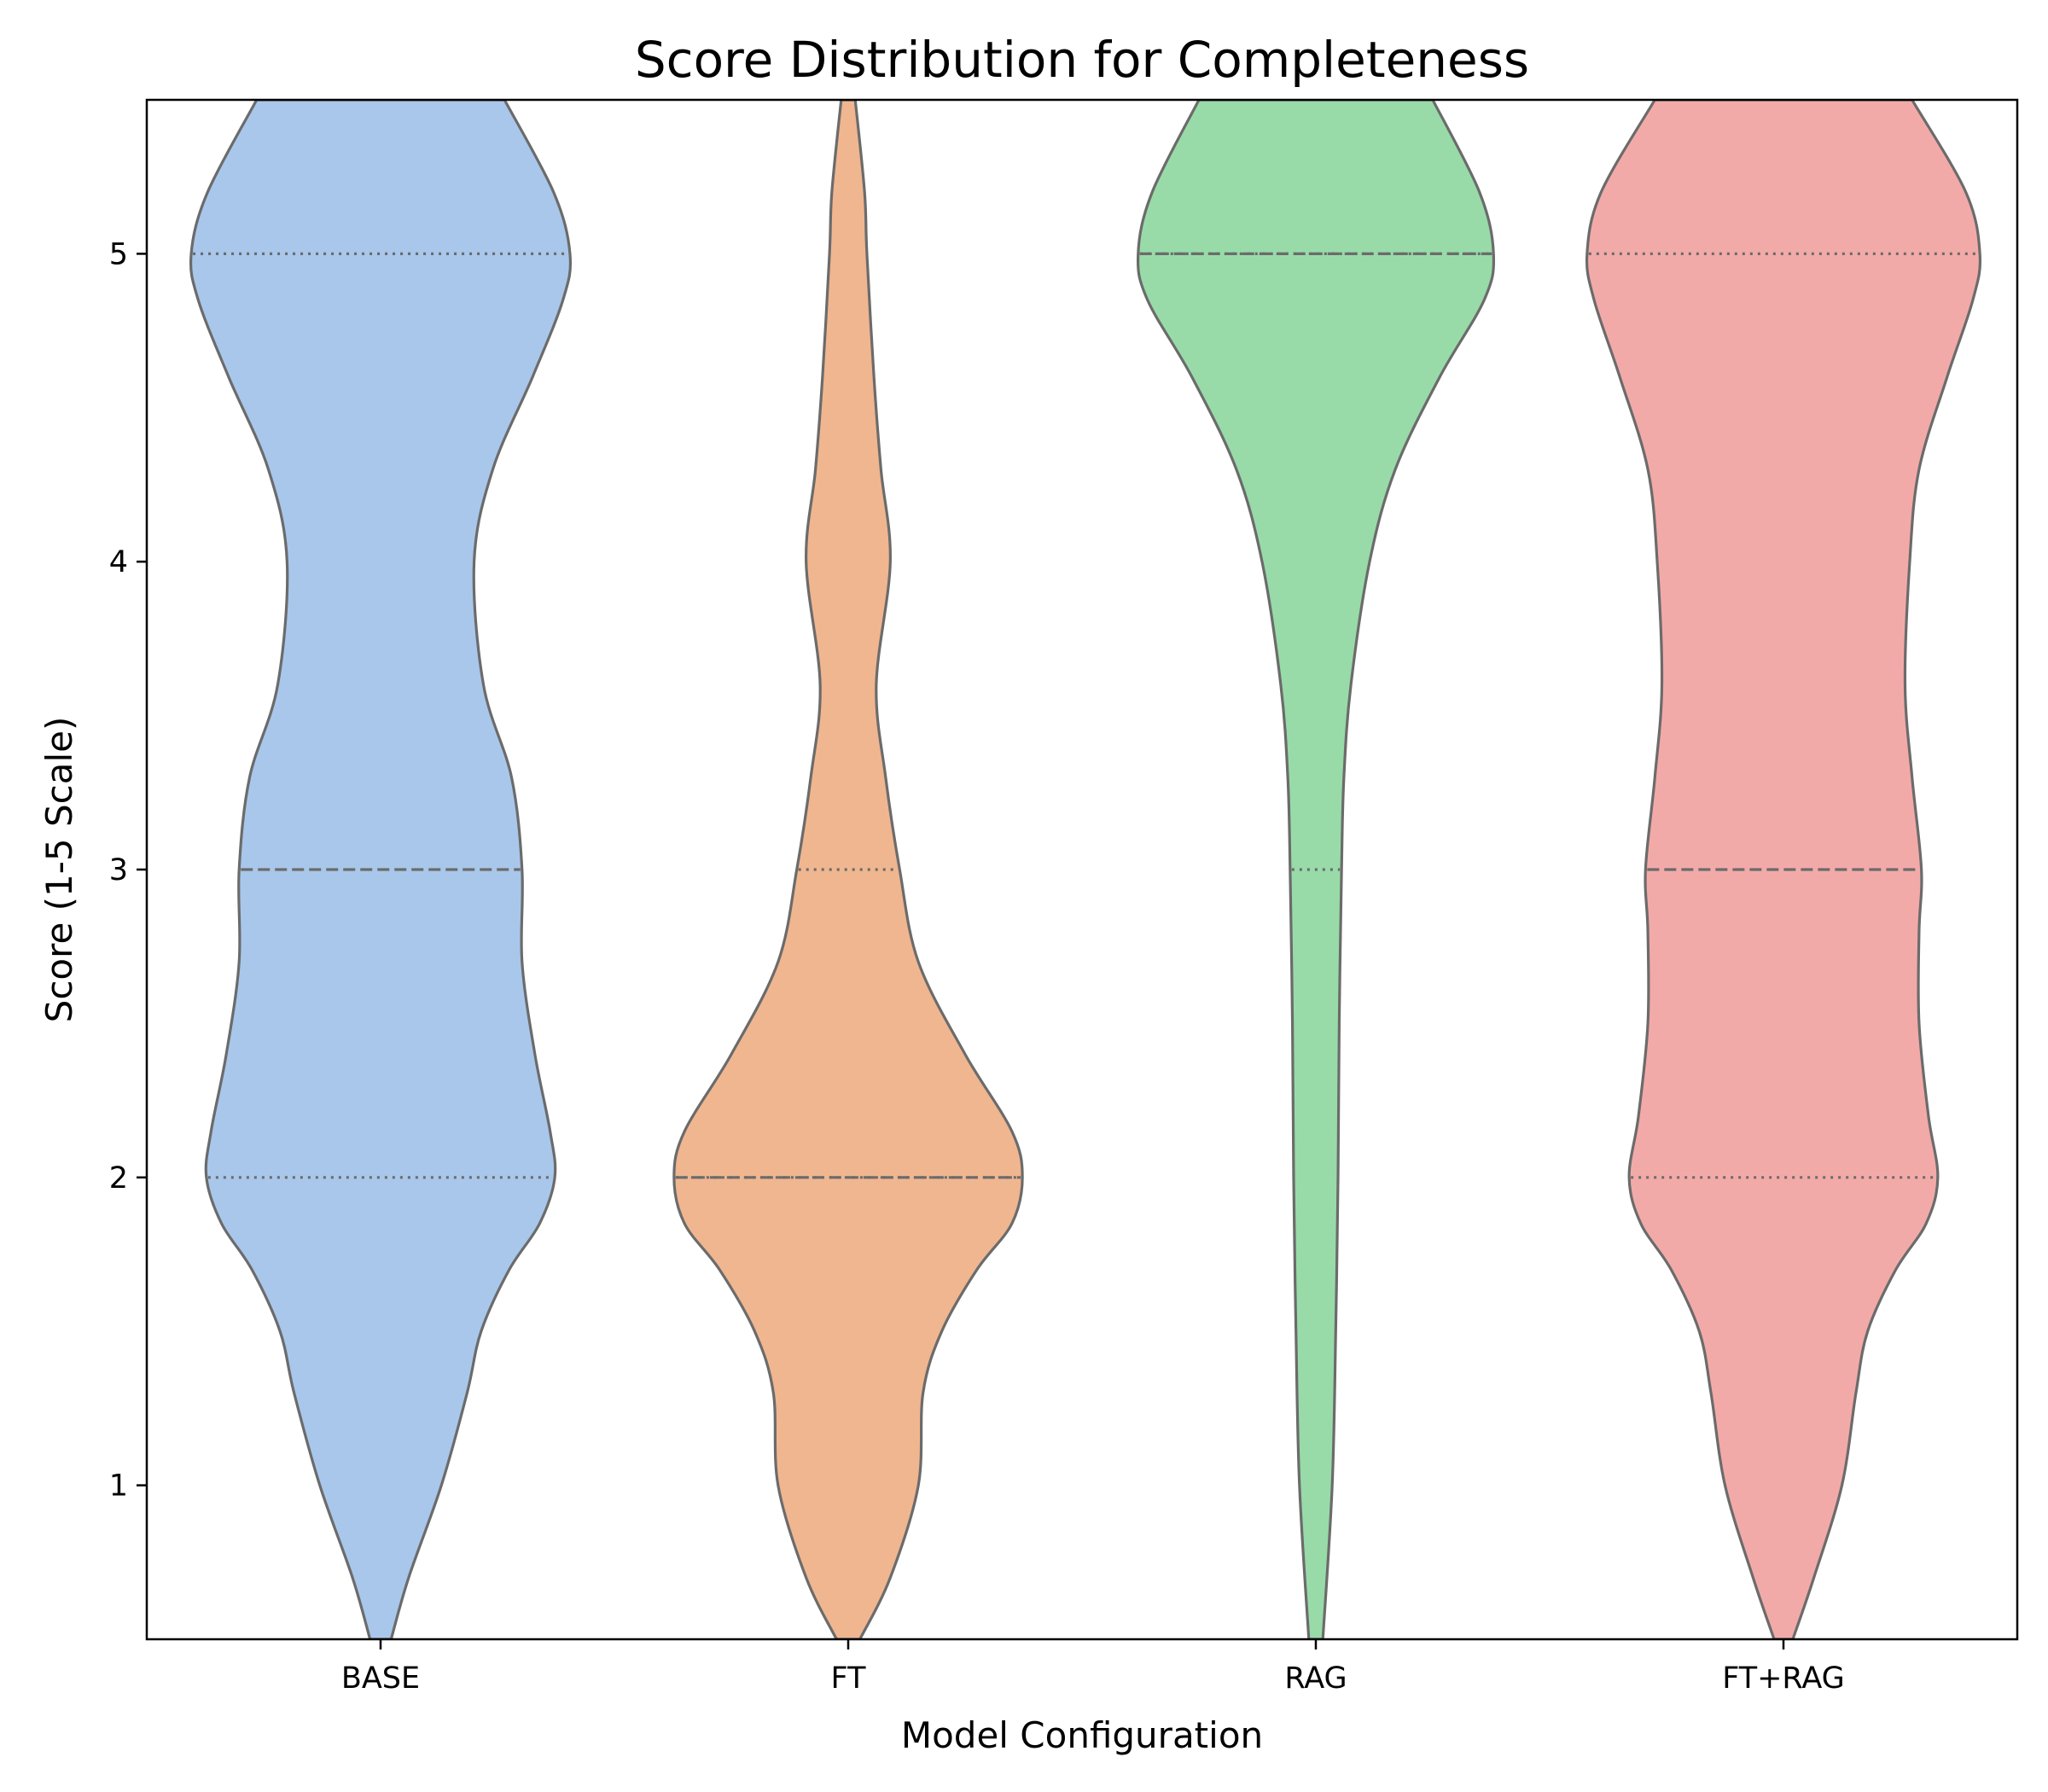  Describe the element at coordinates (1082, 60) in the screenshot. I see `chart-title: Score Distribution for Completeness` at that location.